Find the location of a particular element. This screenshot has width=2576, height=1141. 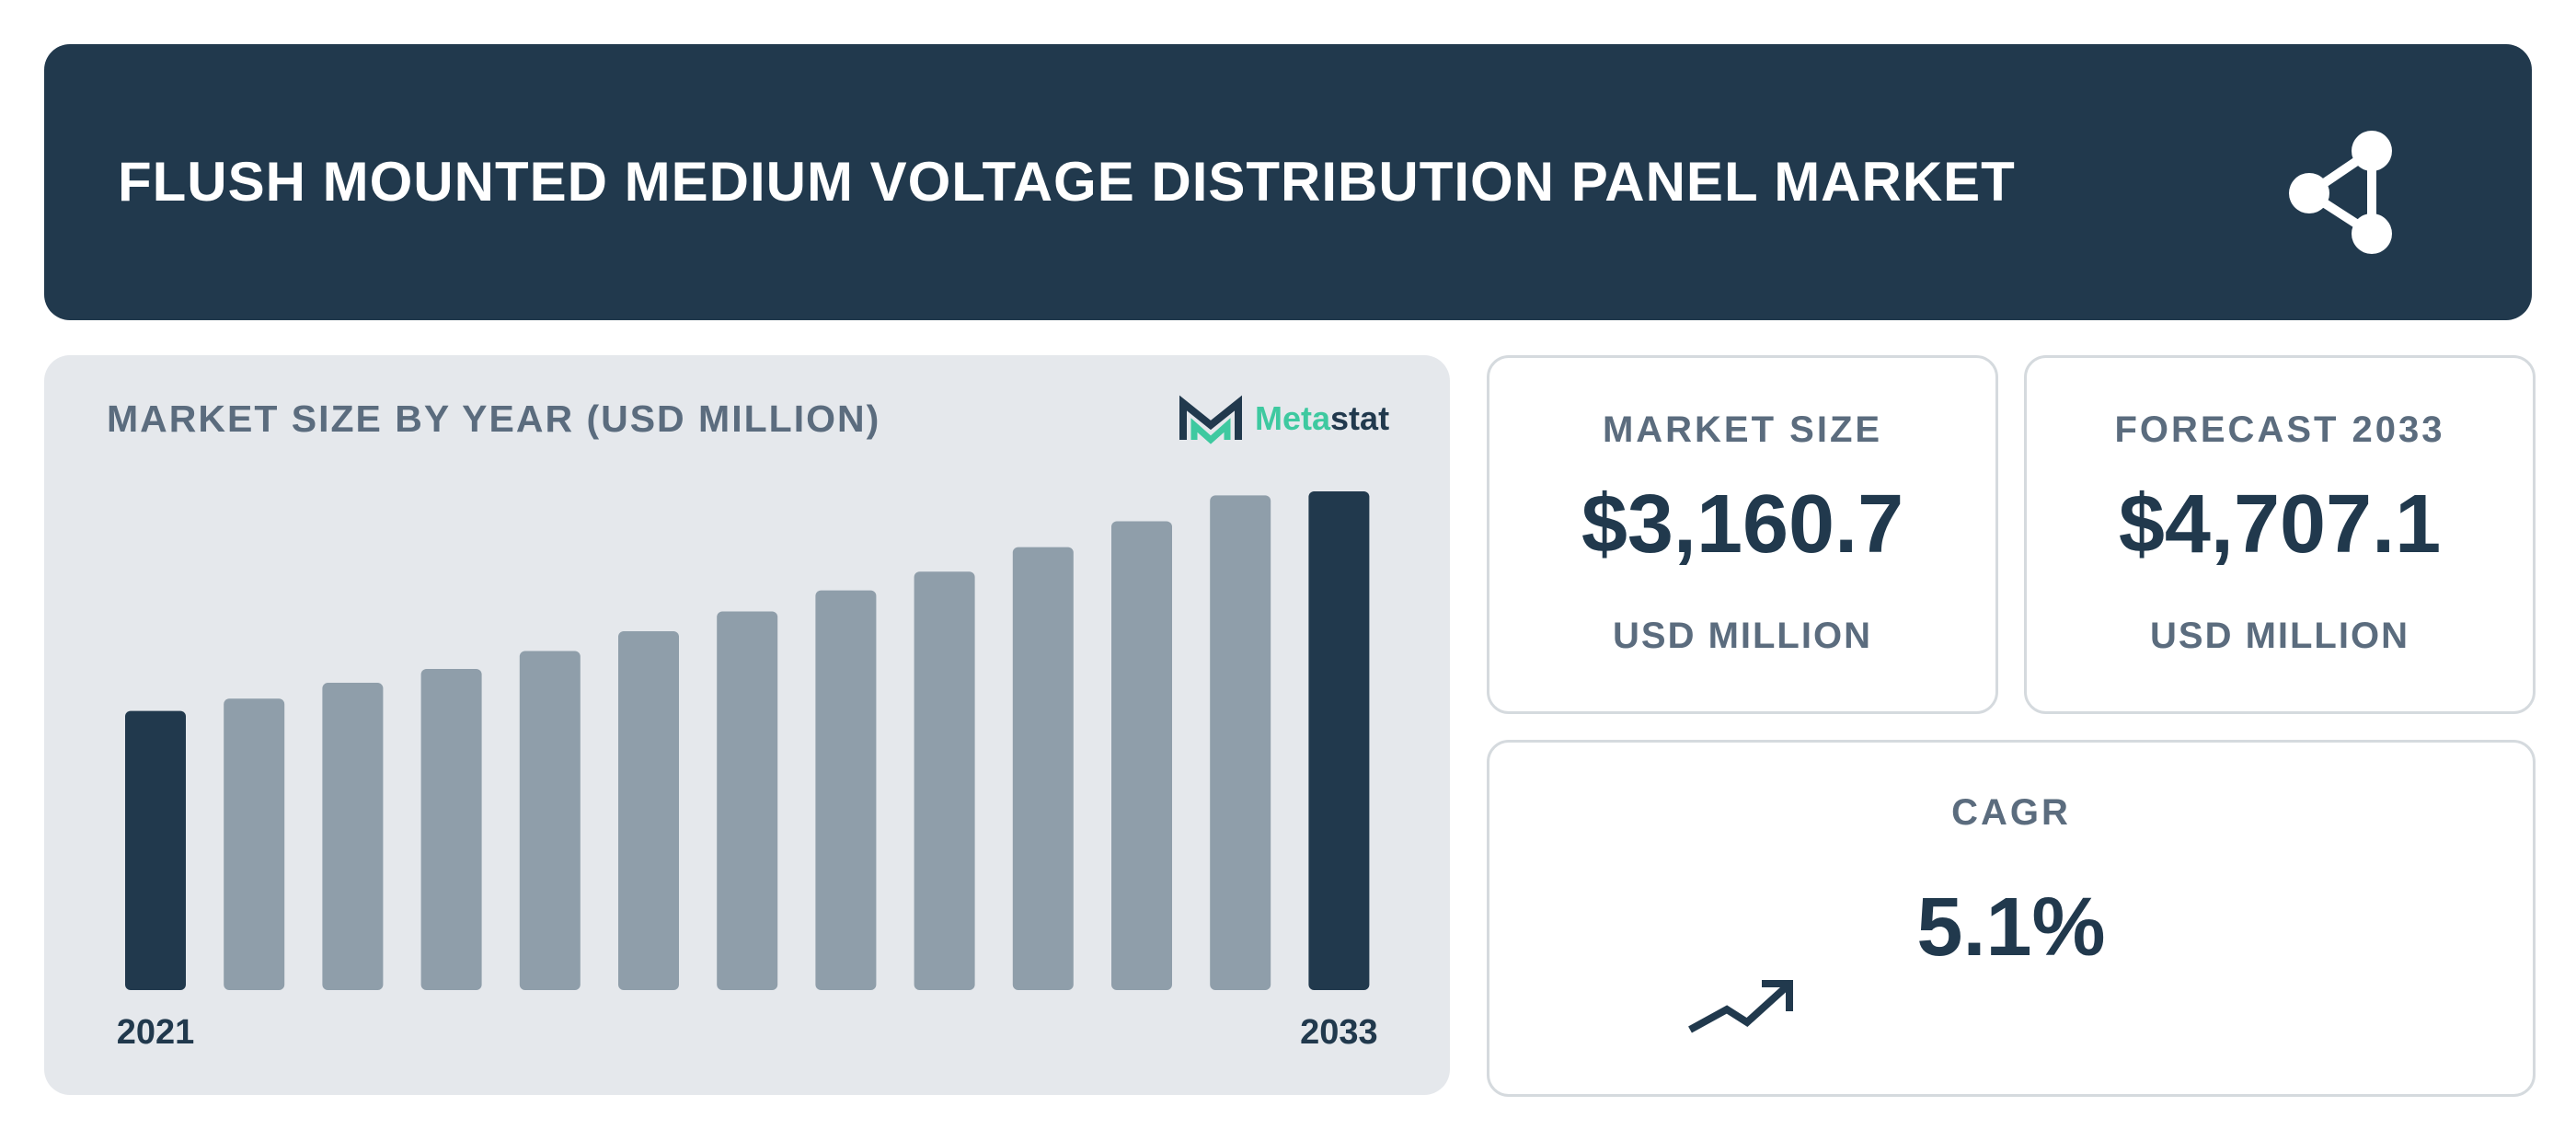

bar-2025 is located at coordinates (550, 821).